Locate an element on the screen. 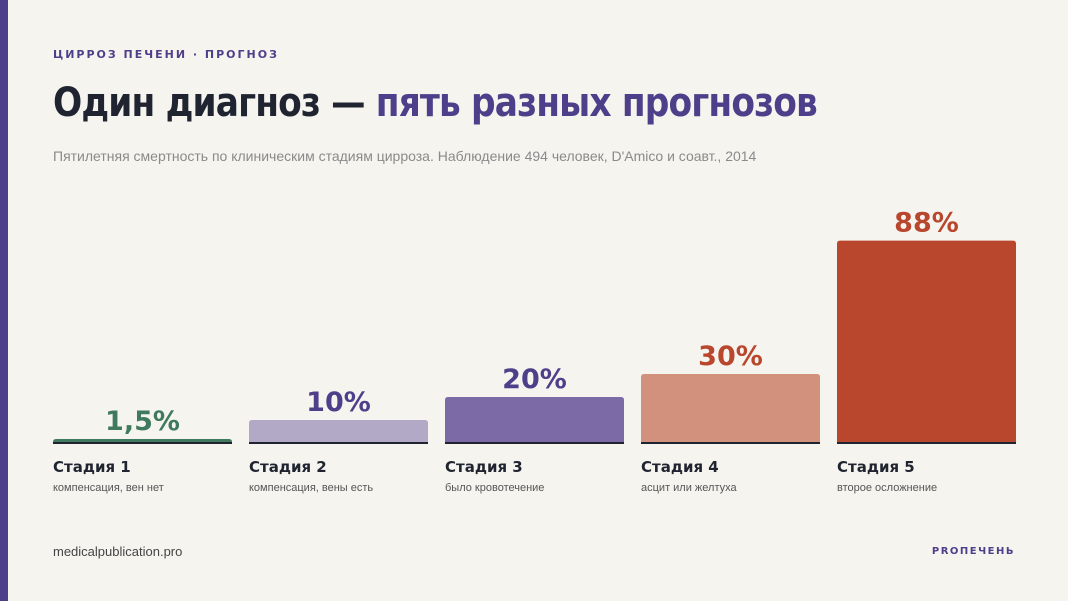 The image size is (1068, 601). kicker: ЦИРРОЗ ПЕЧЕНИ · ПРОГНОЗ is located at coordinates (166, 54).